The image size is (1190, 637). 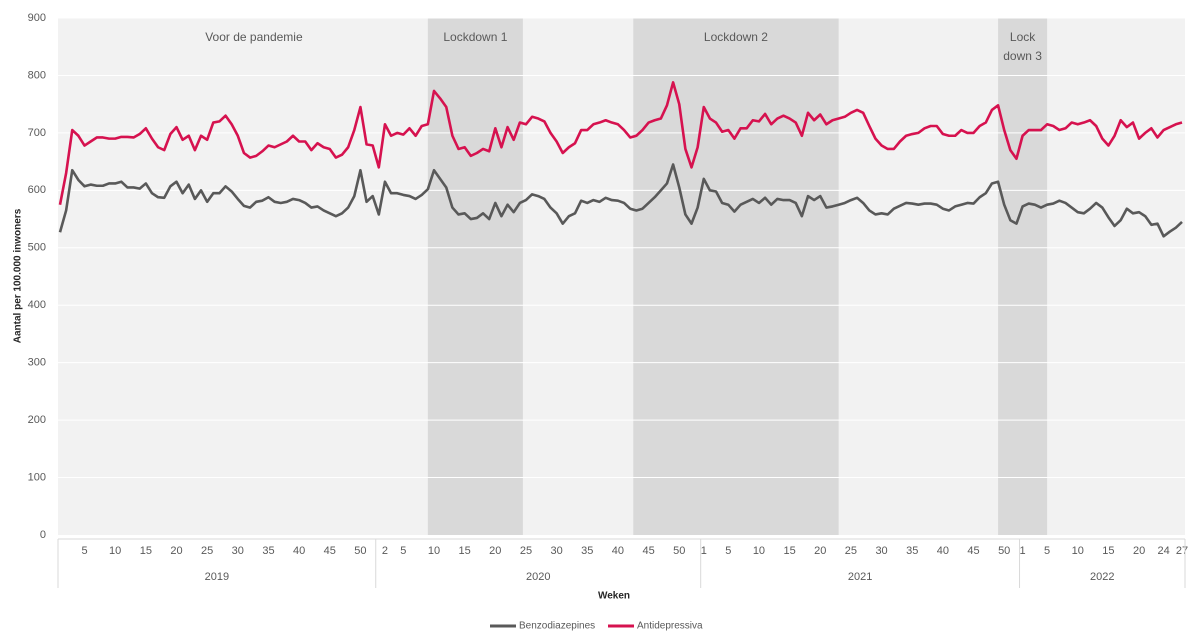 What do you see at coordinates (1182, 551) in the screenshot?
I see `x-tick-label: 27` at bounding box center [1182, 551].